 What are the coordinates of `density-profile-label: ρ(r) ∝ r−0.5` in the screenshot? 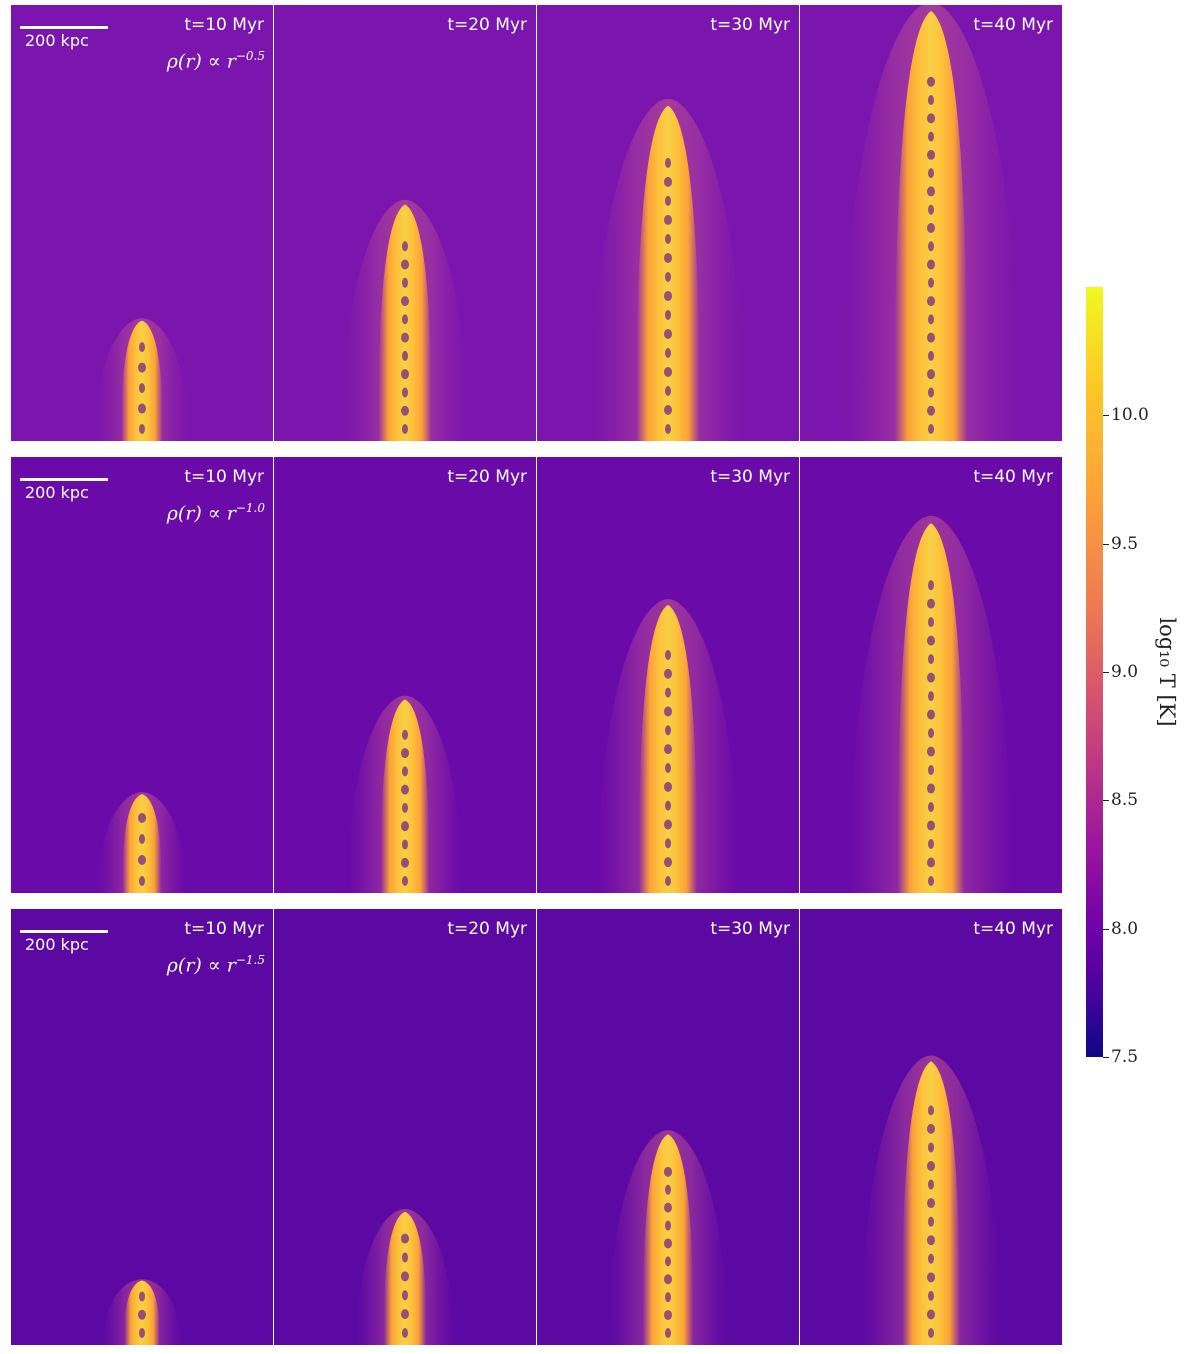 It's located at (215, 61).